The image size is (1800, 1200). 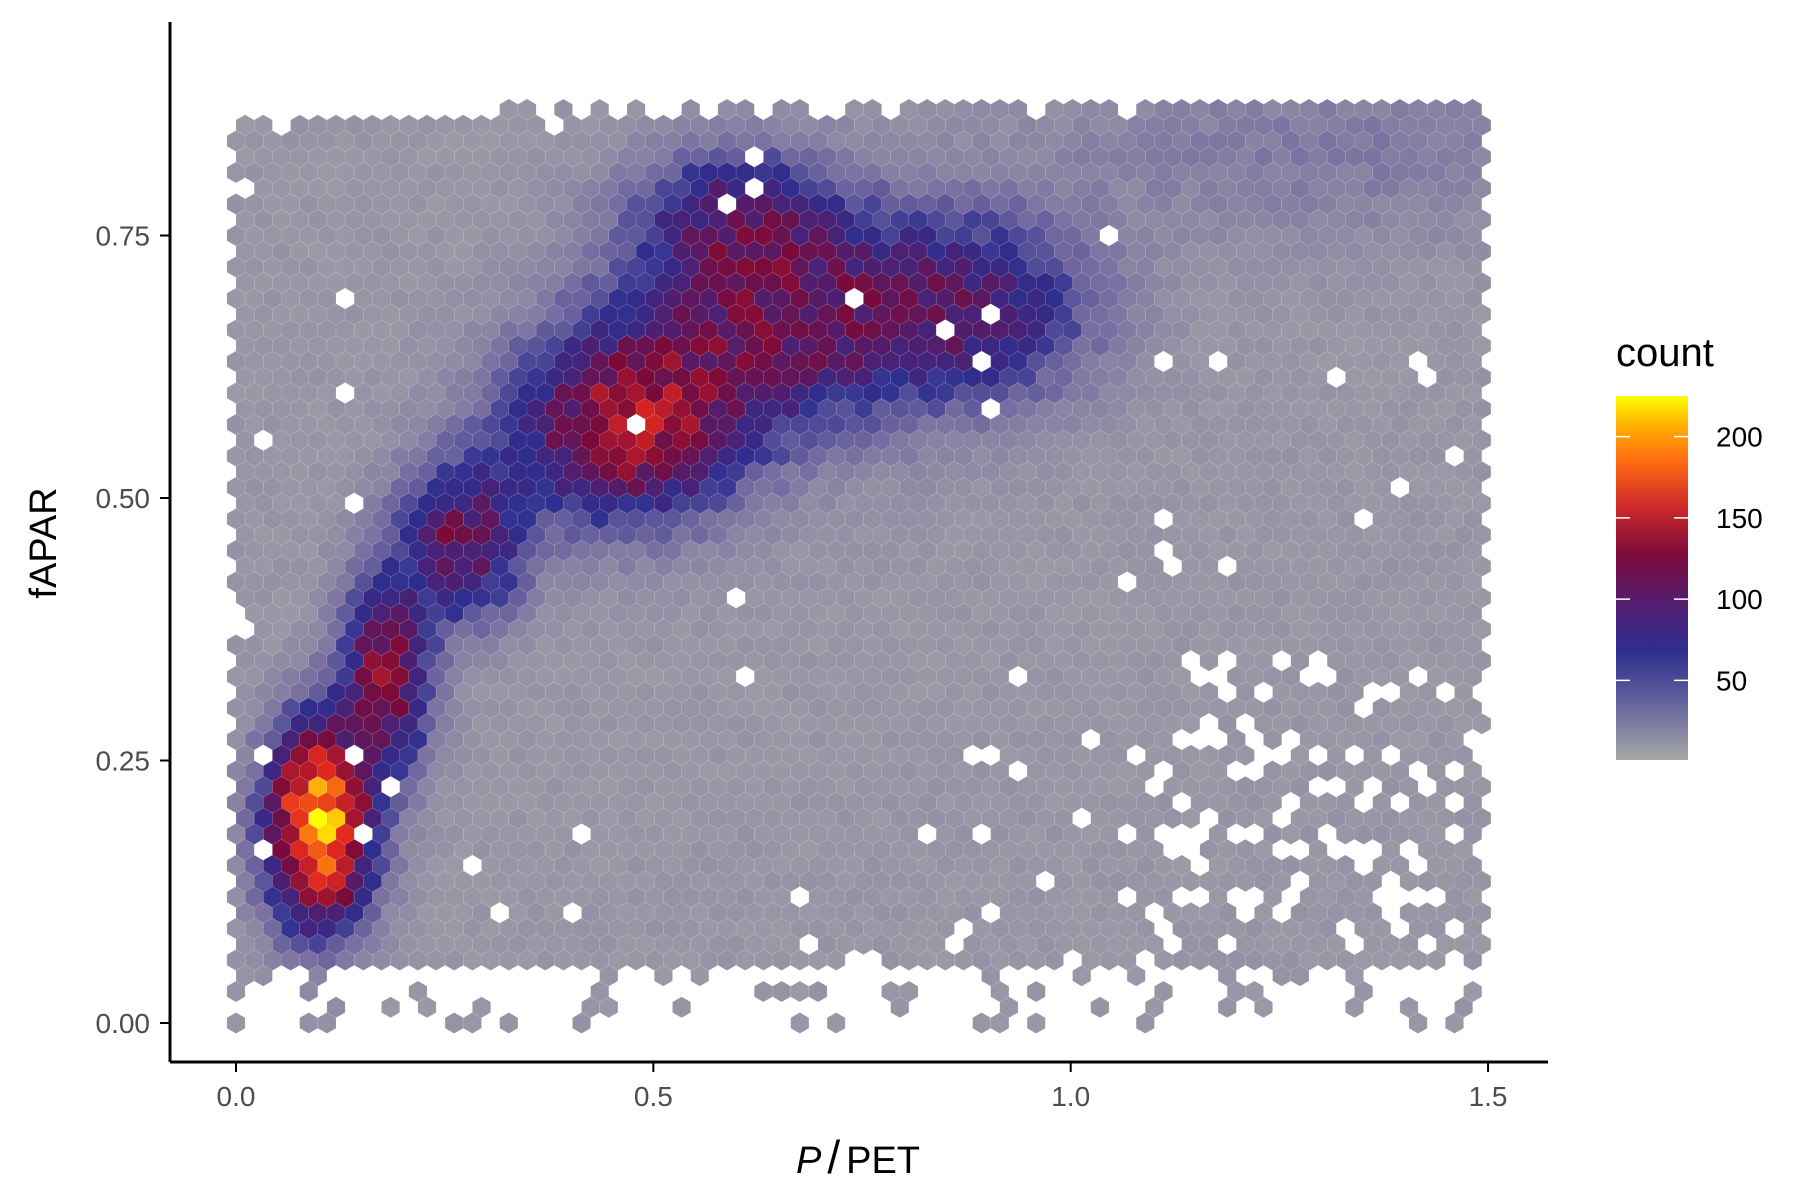 What do you see at coordinates (1689, 559) in the screenshot?
I see `legend-ticks: 50 100 150 200` at bounding box center [1689, 559].